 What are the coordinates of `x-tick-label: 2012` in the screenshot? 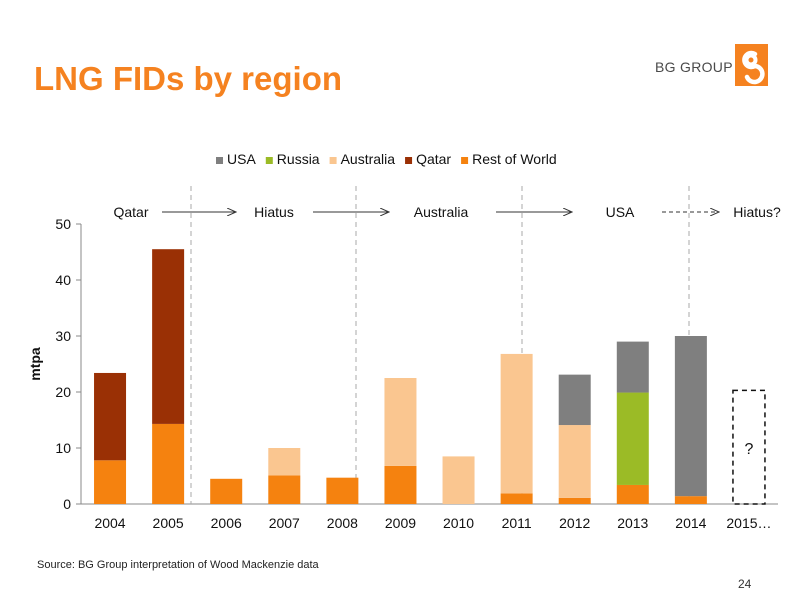 It's located at (574, 523).